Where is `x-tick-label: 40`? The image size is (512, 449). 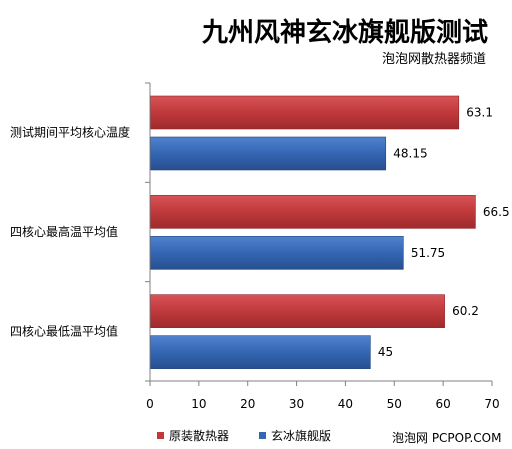
x-tick-label: 40 is located at coordinates (345, 404).